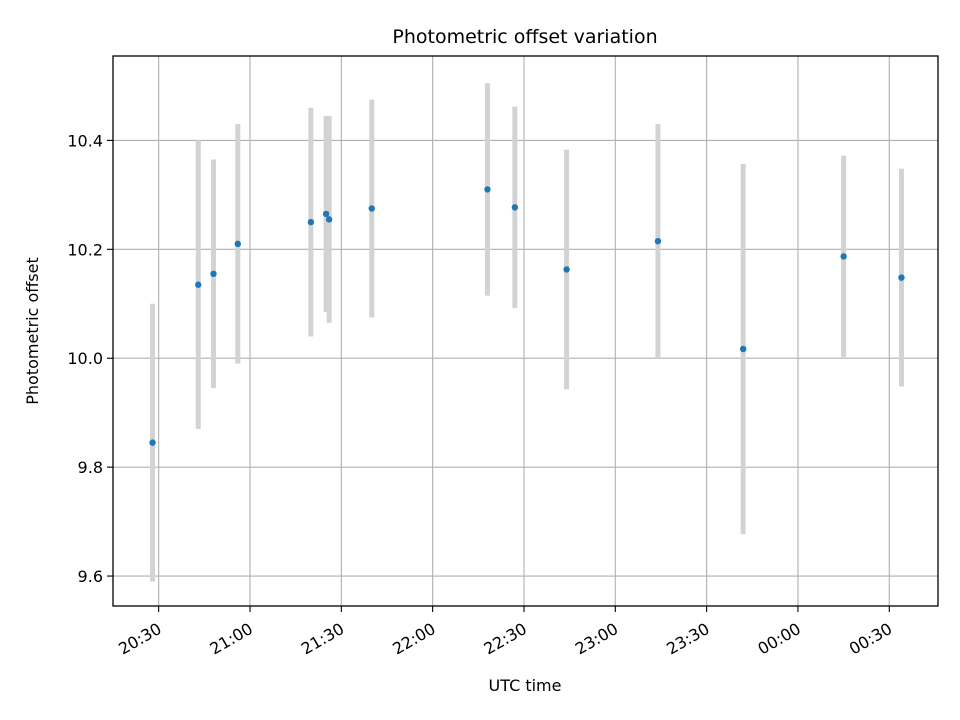 The height and width of the screenshot is (720, 960). What do you see at coordinates (85, 358) in the screenshot?
I see `y-tick-label: 10.0` at bounding box center [85, 358].